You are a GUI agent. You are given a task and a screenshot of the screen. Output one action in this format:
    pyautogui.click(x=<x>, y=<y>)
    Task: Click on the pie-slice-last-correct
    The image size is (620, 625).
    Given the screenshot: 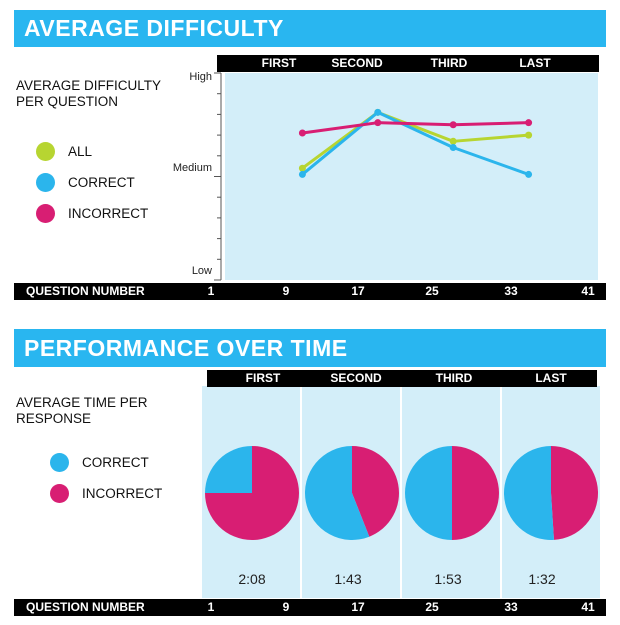 What is the action you would take?
    pyautogui.click(x=528, y=493)
    